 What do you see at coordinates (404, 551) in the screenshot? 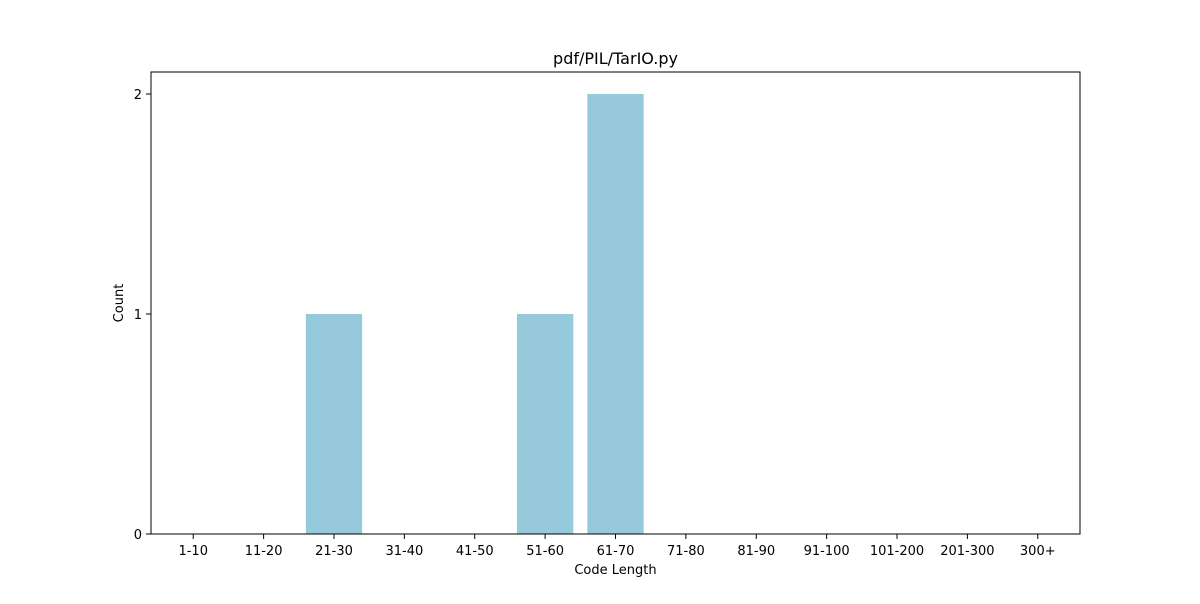
I see `x-tick-label: 31-40` at bounding box center [404, 551].